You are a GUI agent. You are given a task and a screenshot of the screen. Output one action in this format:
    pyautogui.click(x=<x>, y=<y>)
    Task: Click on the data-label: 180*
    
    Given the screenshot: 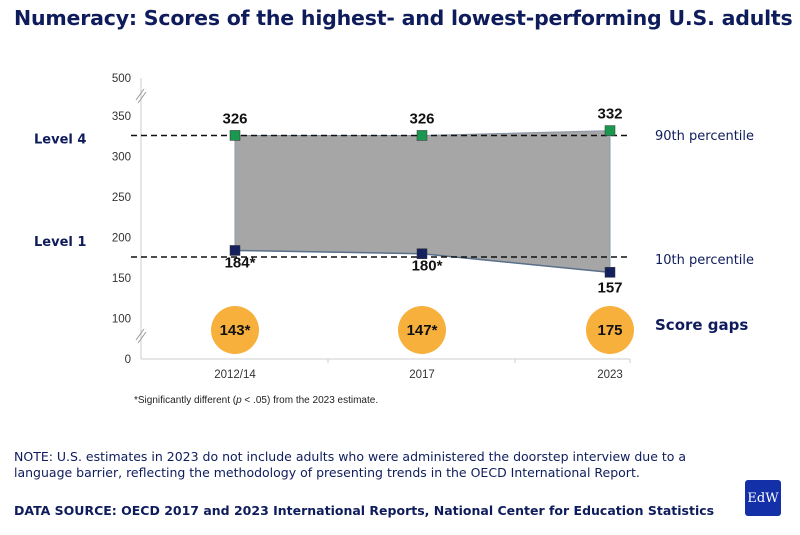 What is the action you would take?
    pyautogui.click(x=427, y=266)
    